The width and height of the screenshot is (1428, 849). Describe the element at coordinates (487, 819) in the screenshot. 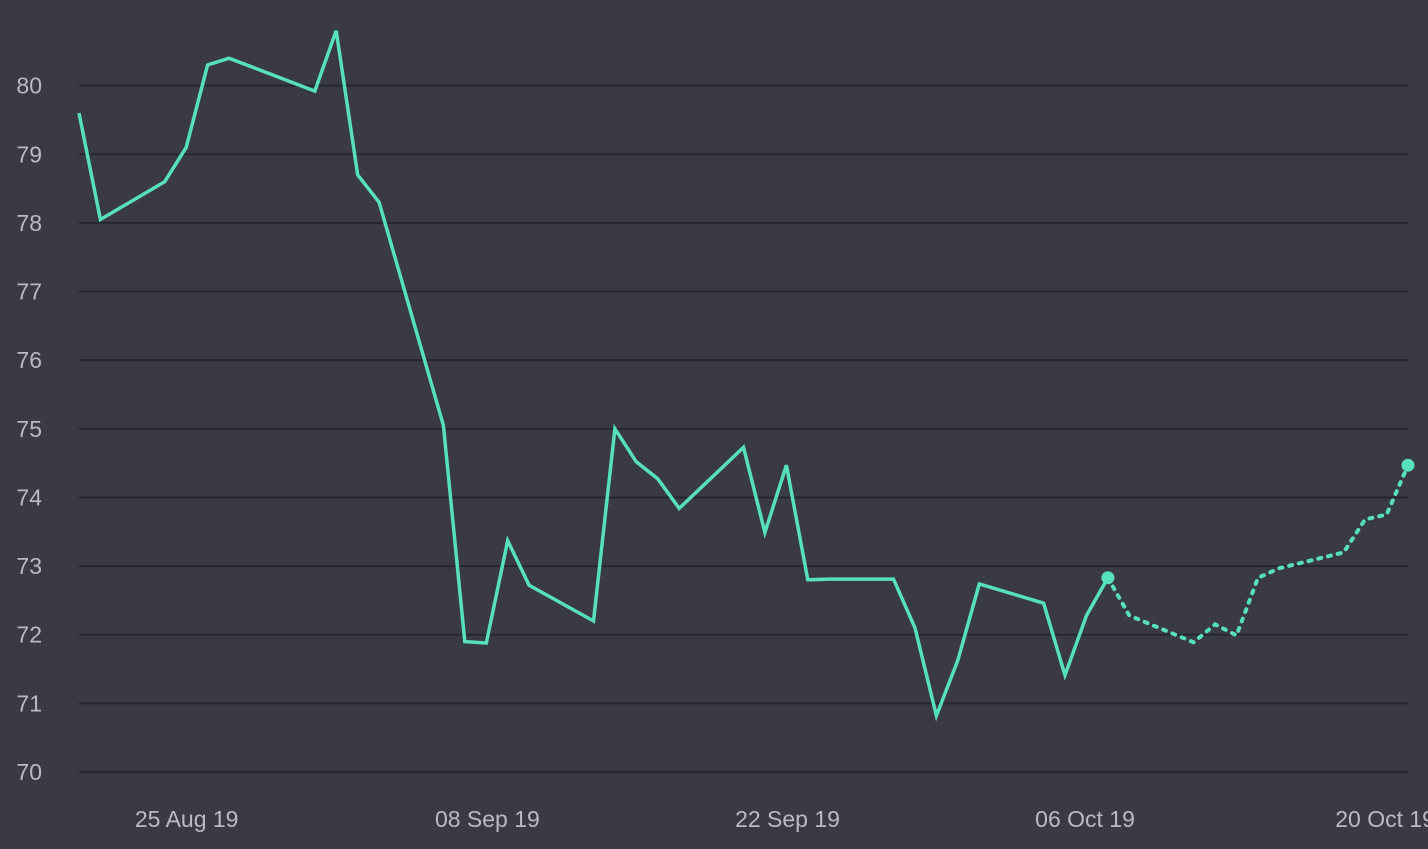

I see `x-tick-label: 08 Sep 19` at that location.